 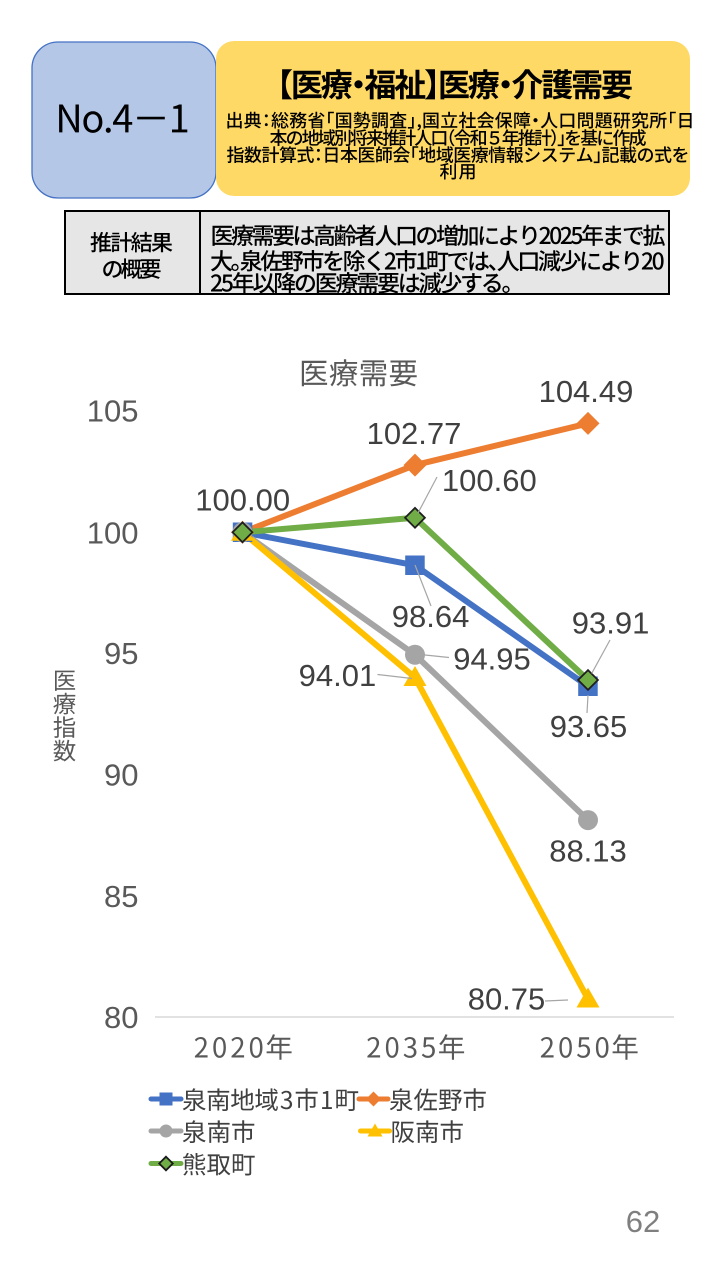 What do you see at coordinates (489, 480) in the screenshot?
I see `svg-text: 100.60` at bounding box center [489, 480].